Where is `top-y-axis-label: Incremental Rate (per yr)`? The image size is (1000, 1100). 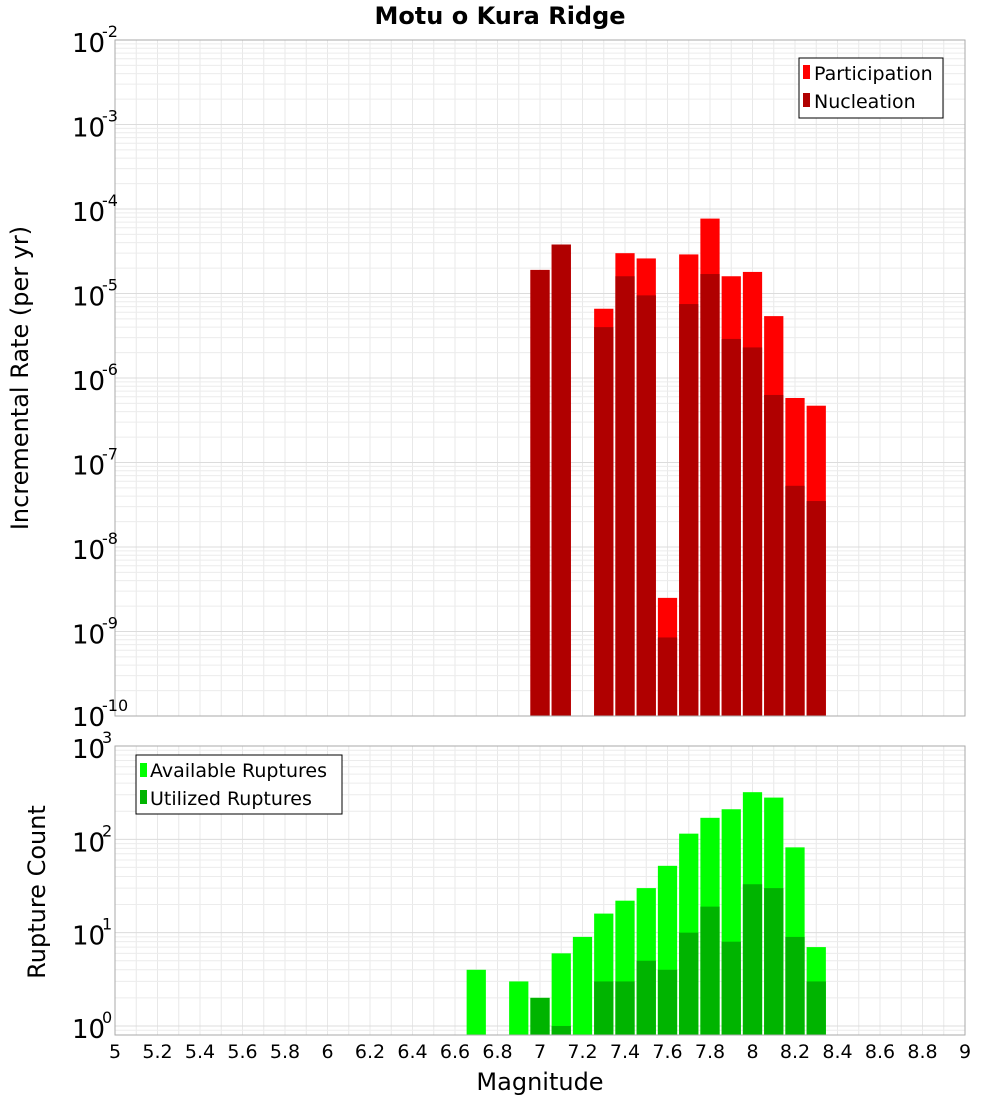
top-y-axis-label: Incremental Rate (per yr) is located at coordinates (20, 378).